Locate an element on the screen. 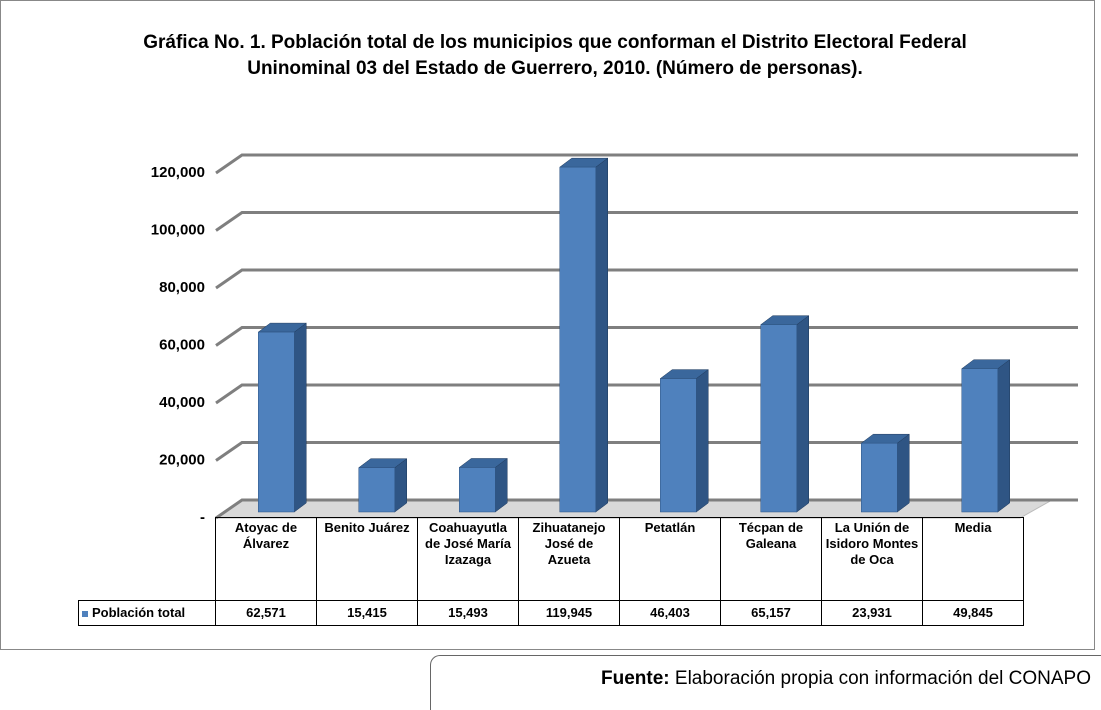 This screenshot has width=1101, height=710. y-tick-label: 40,000 is located at coordinates (182, 402).